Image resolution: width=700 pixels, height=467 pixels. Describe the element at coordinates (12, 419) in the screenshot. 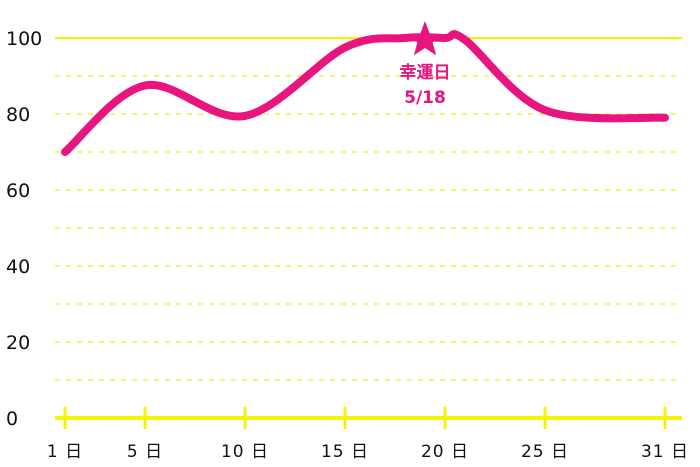

I see `y-tick-label: 0` at that location.